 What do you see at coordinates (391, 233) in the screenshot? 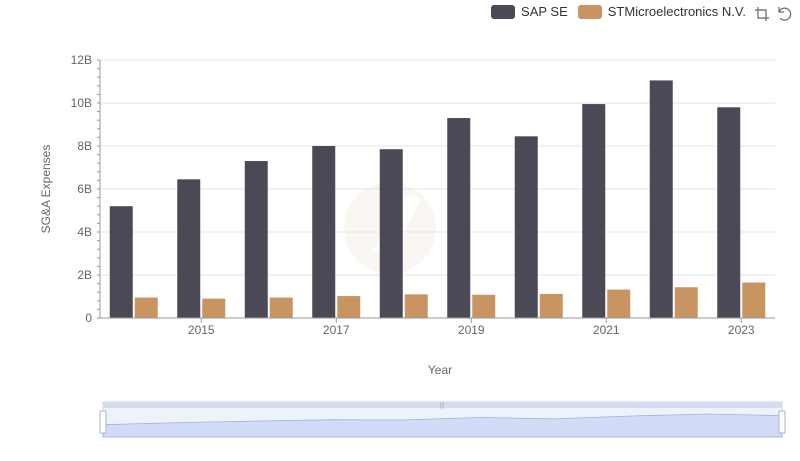
I see `bar-sap-2018` at bounding box center [391, 233].